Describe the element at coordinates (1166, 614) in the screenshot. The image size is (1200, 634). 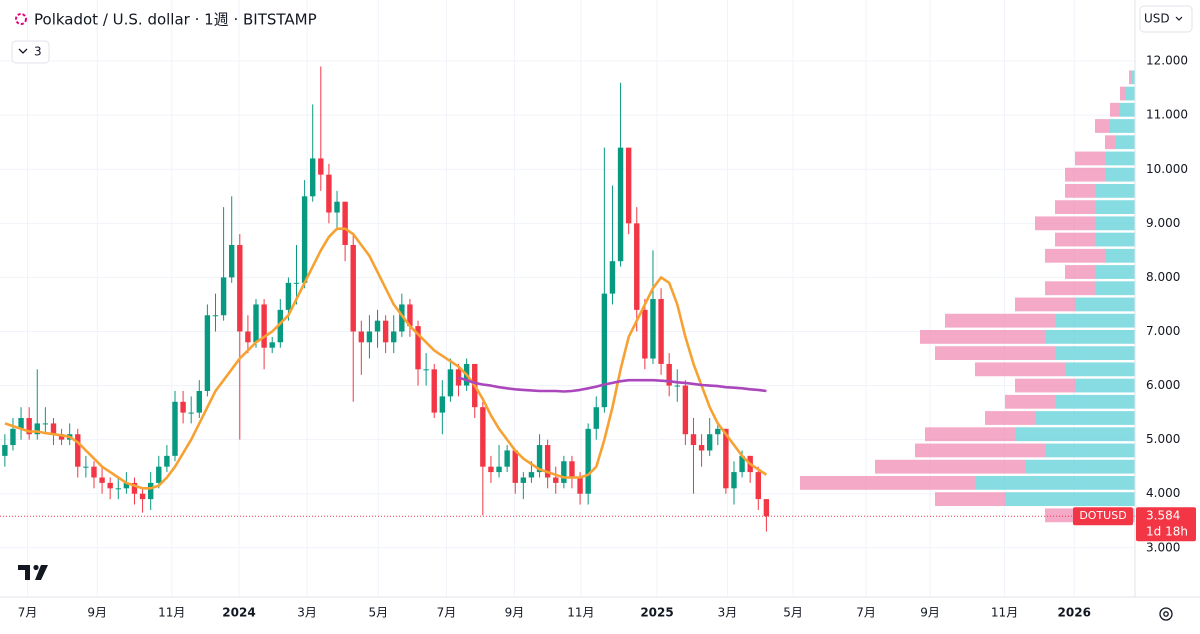
I see `settings-icon` at that location.